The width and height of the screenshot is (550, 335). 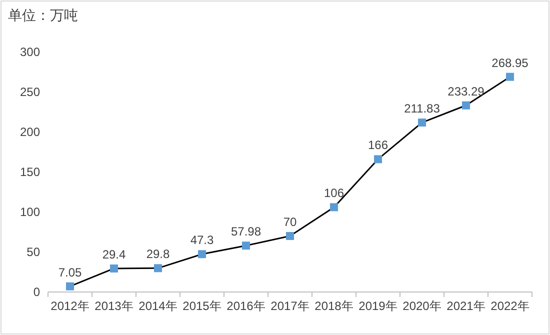 What do you see at coordinates (510, 63) in the screenshot?
I see `data-label: 268.95` at bounding box center [510, 63].